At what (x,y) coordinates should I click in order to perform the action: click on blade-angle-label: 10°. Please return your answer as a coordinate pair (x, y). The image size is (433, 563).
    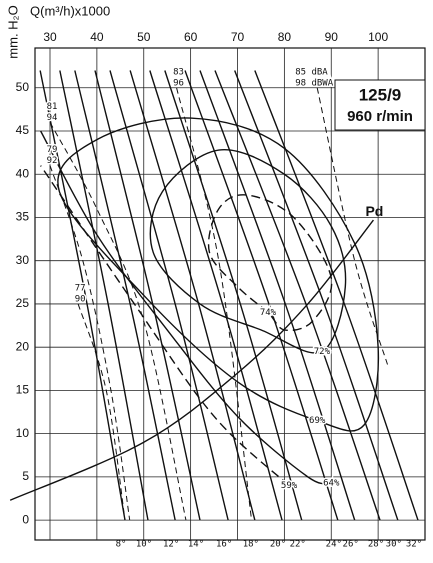
    Looking at the image, I should click on (144, 545).